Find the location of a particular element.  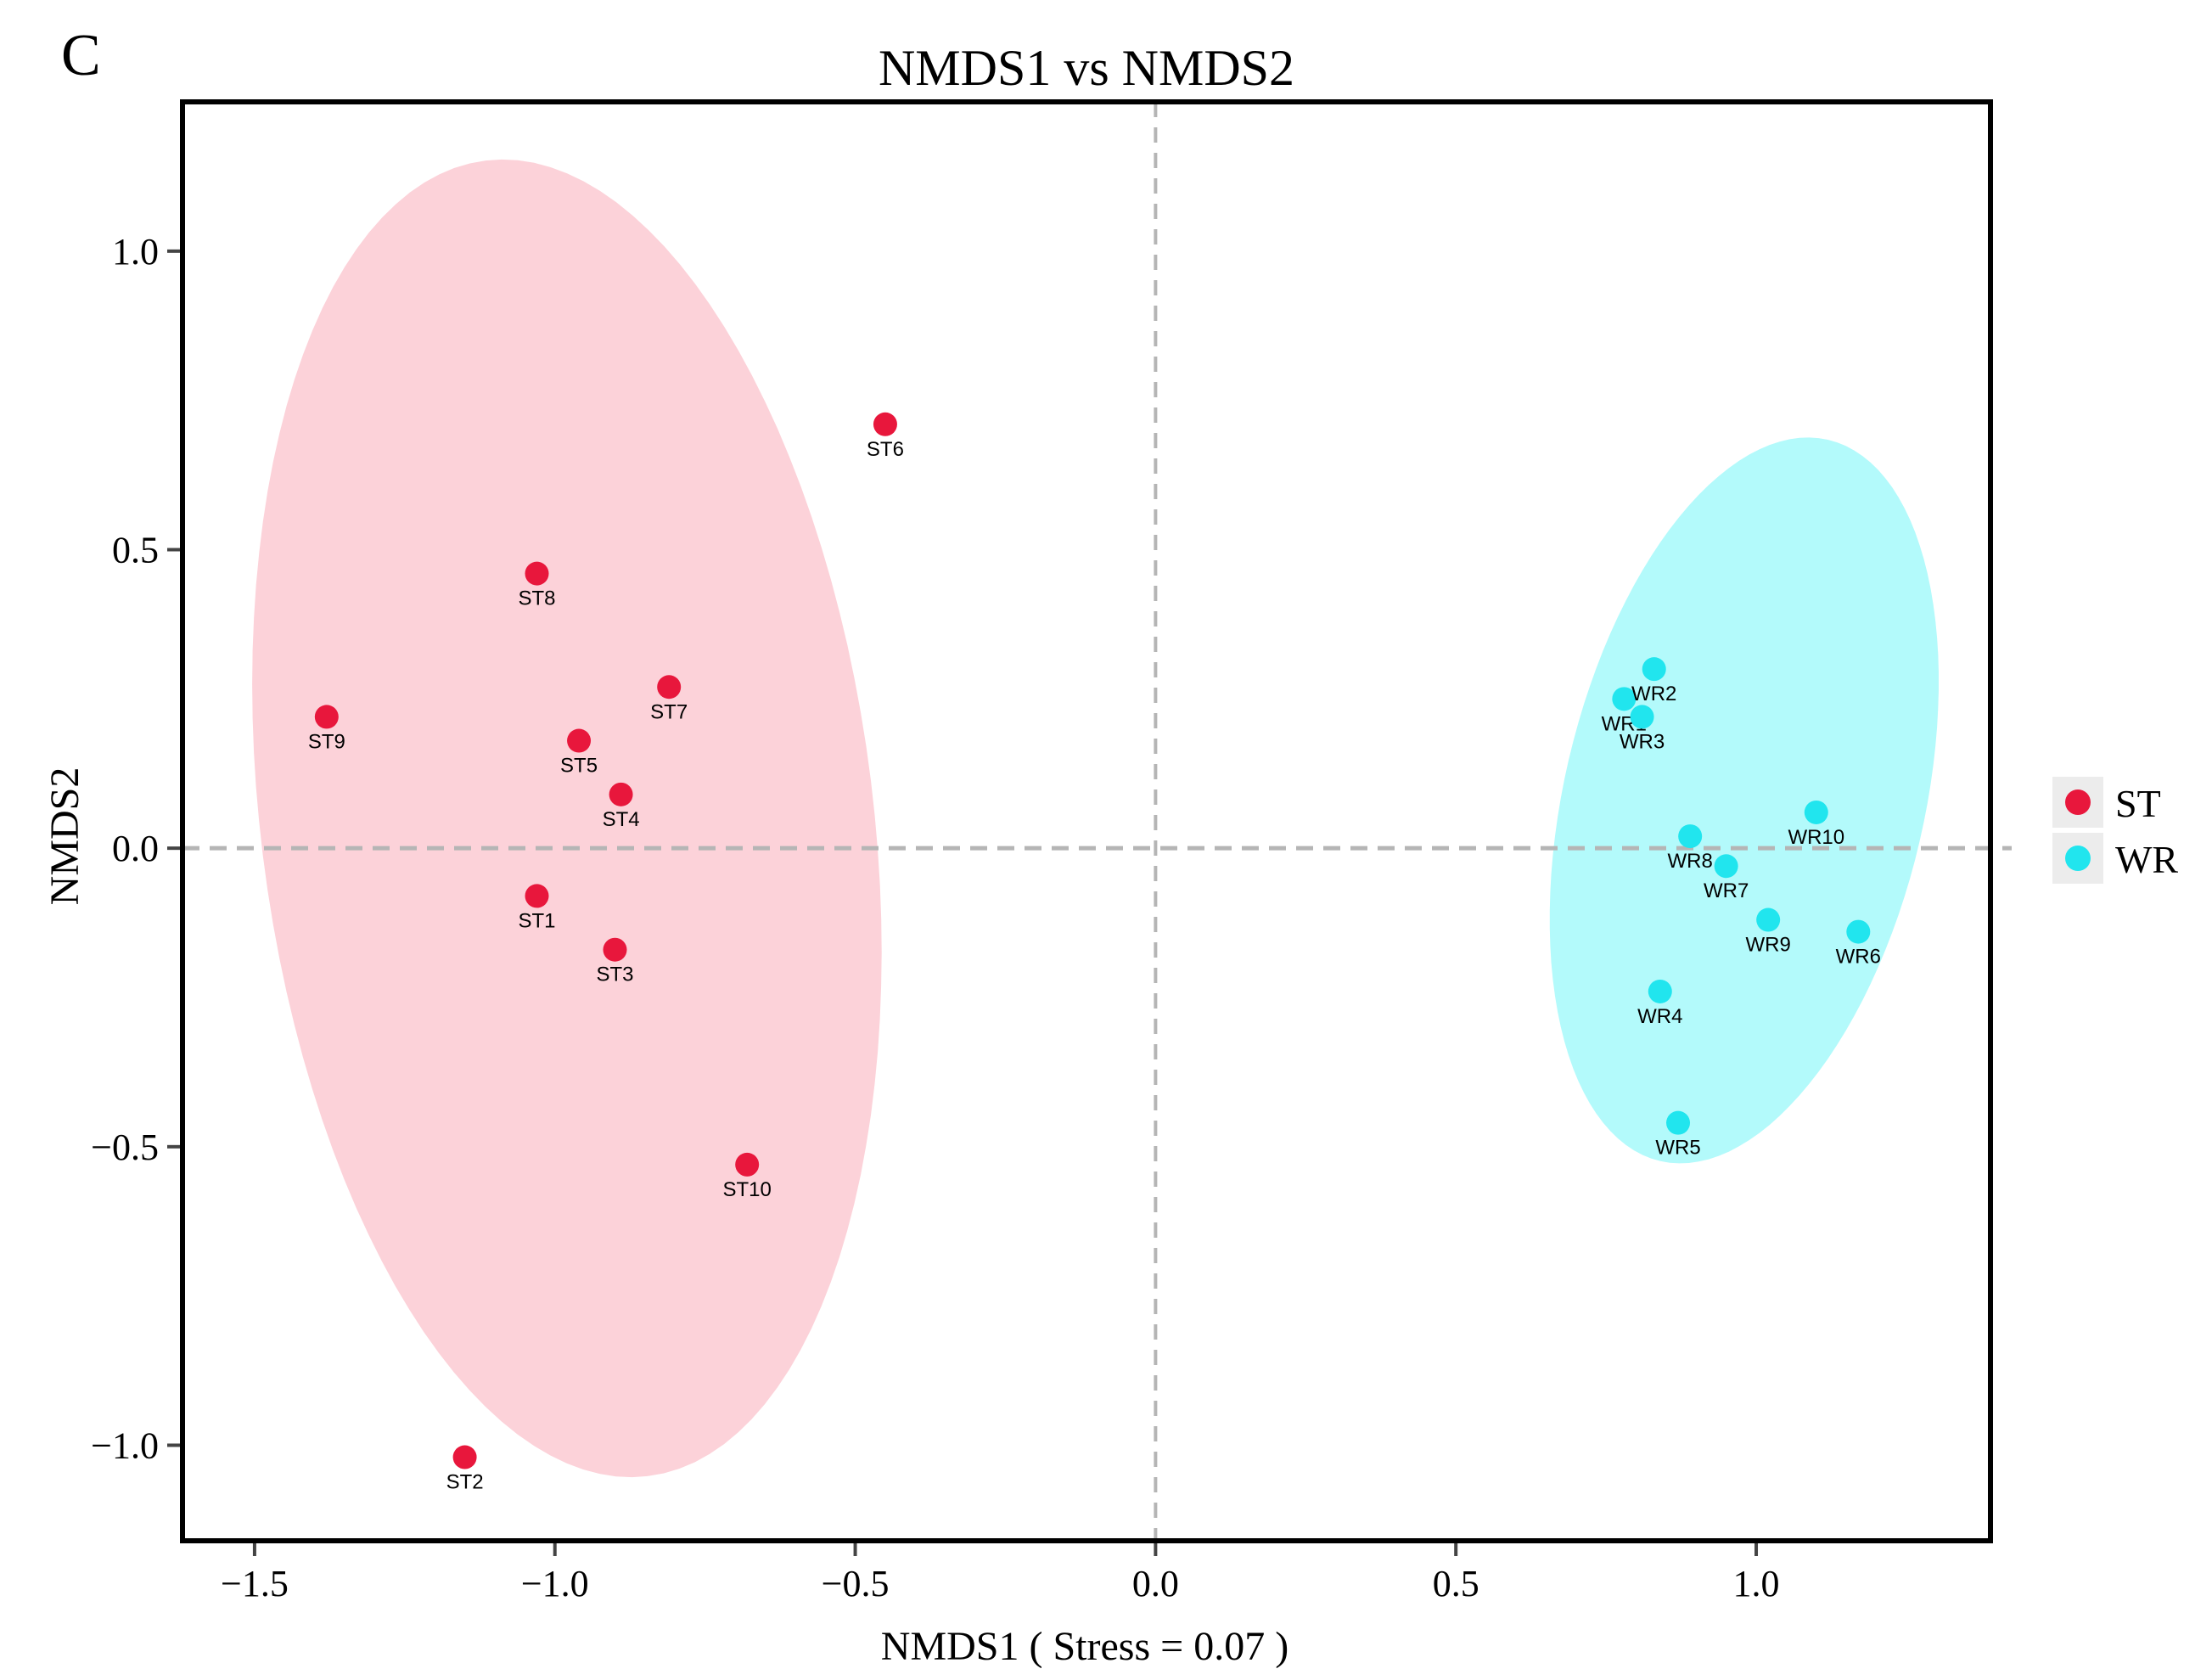

point-st5 is located at coordinates (579, 741).